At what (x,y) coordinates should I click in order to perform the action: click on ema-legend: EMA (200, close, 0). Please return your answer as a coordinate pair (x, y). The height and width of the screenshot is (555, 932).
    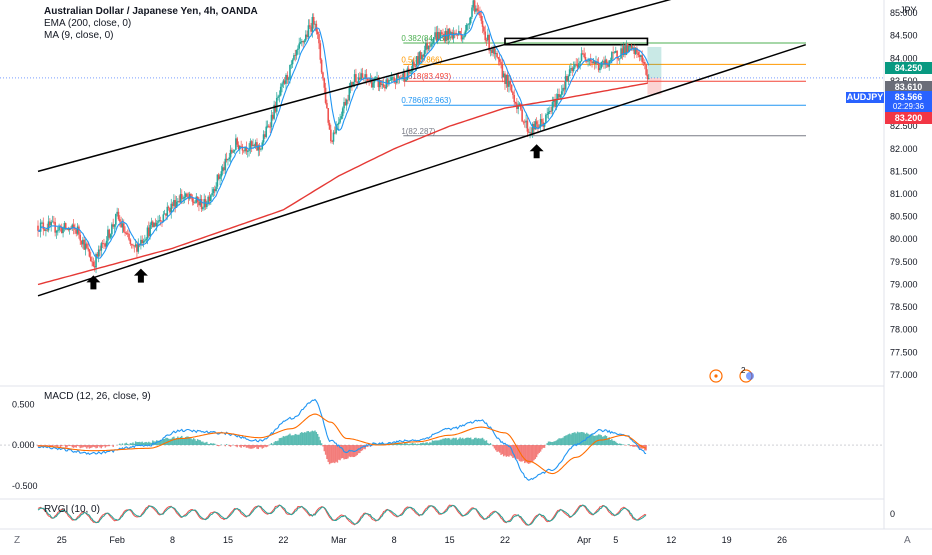
    Looking at the image, I should click on (151, 24).